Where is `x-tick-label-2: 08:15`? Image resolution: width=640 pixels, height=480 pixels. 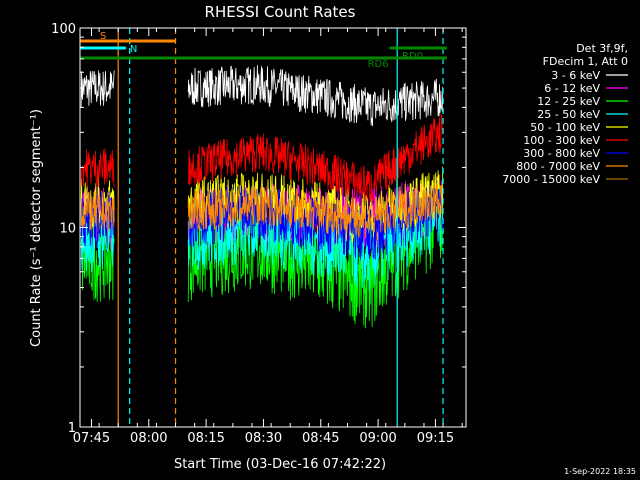 x-tick-label-2: 08:15 is located at coordinates (205, 438).